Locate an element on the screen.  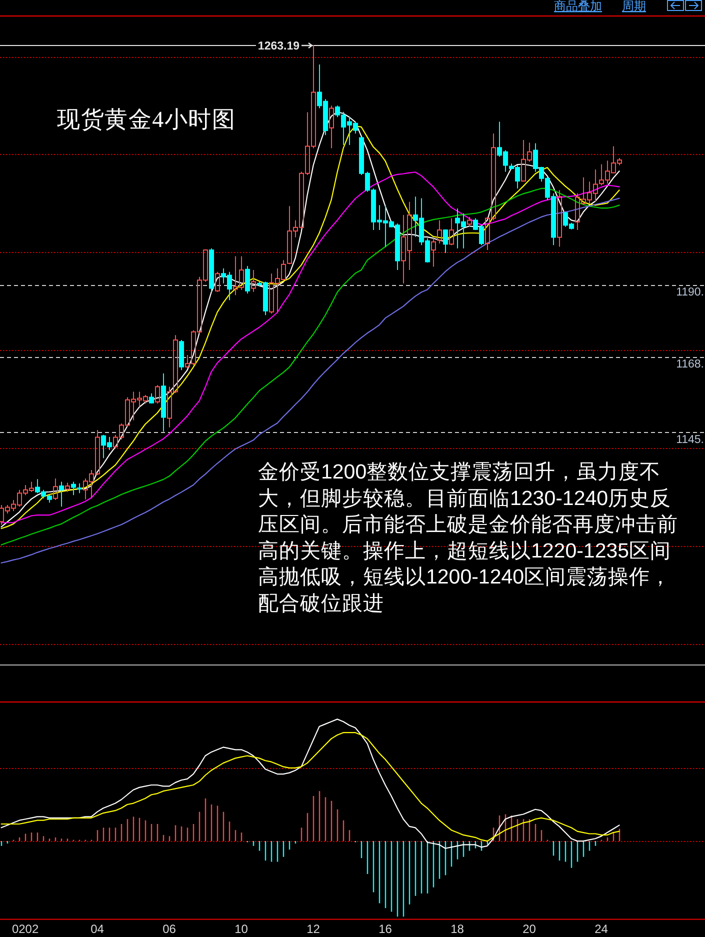
x-tick-label: 16 is located at coordinates (385, 929).